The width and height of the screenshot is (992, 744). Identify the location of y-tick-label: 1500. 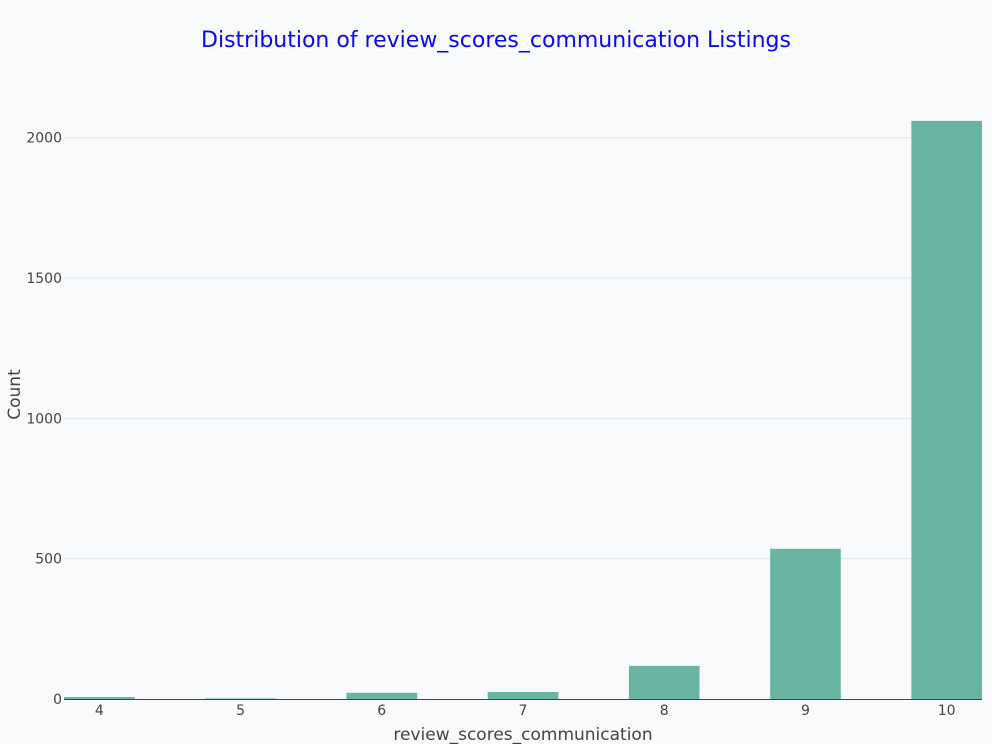
(44, 279).